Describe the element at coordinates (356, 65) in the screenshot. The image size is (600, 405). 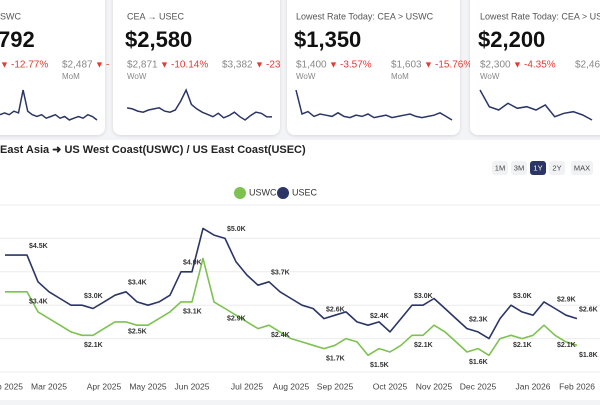
I see `compare-change: -3.57%` at that location.